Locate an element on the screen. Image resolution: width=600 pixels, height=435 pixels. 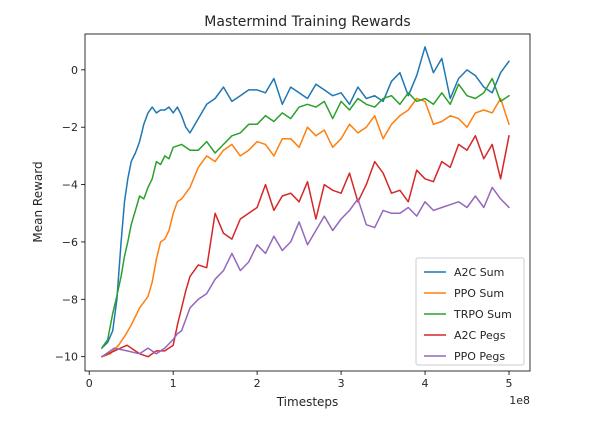
legend-label-ppo-pegs: PPO Pegs is located at coordinates (479, 356).